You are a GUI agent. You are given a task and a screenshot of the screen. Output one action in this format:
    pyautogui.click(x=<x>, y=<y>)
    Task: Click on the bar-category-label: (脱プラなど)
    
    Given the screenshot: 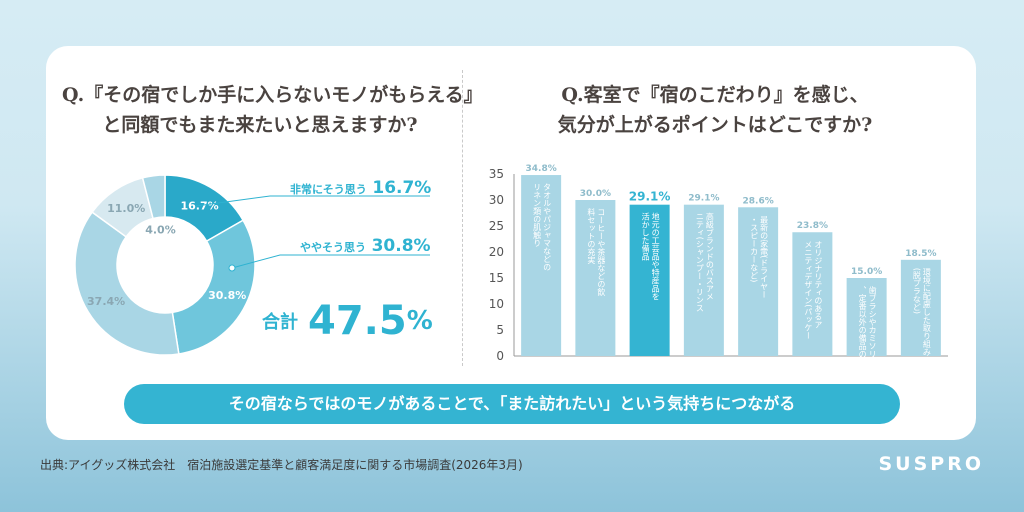 What is the action you would take?
    pyautogui.click(x=916, y=291)
    